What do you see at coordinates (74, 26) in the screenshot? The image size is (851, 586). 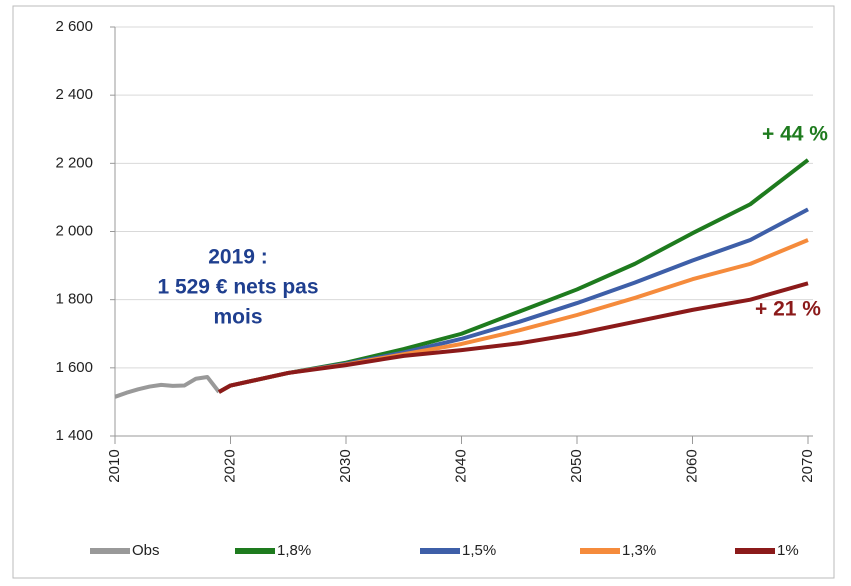 I see `y-tick-label: 2 600` at bounding box center [74, 26].